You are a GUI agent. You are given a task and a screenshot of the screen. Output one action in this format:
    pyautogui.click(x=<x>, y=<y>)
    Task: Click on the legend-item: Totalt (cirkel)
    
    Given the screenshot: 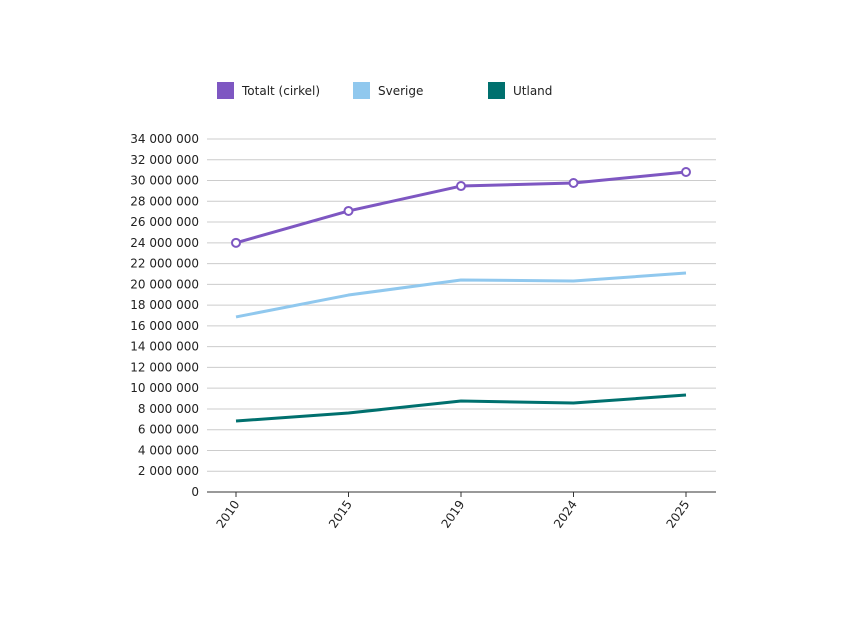 What is the action you would take?
    pyautogui.click(x=268, y=90)
    